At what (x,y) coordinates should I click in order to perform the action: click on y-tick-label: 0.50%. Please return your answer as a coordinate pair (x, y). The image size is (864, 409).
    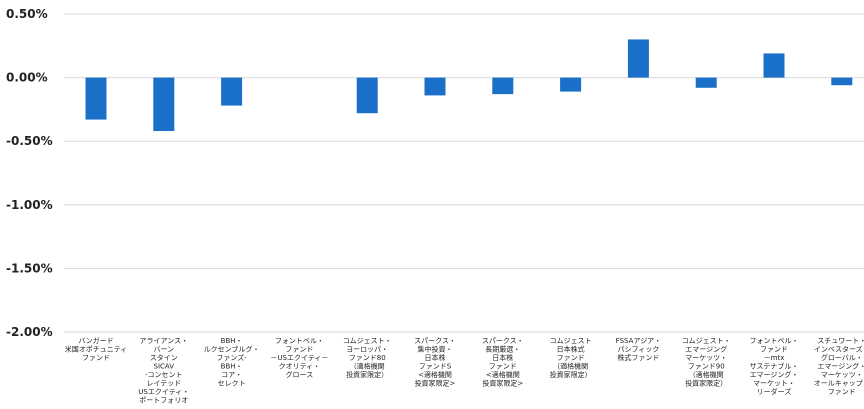
    Looking at the image, I should click on (27, 14).